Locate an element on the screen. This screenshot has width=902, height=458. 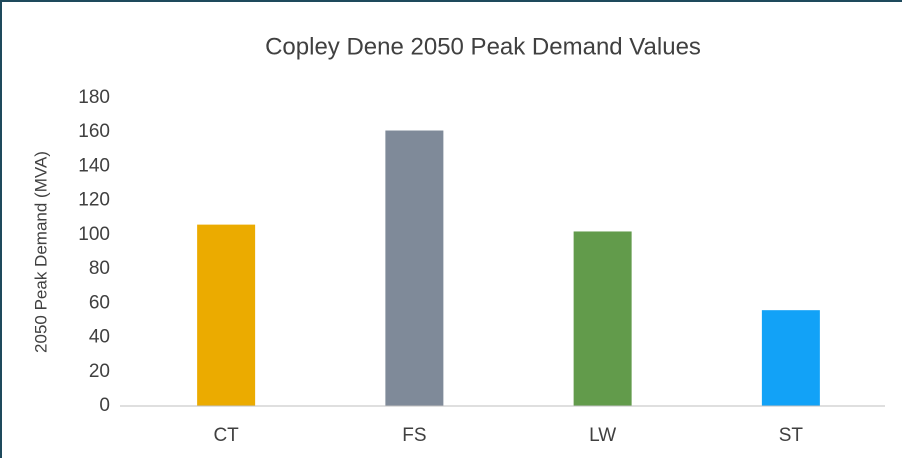
x-tick-label: LW is located at coordinates (602, 435).